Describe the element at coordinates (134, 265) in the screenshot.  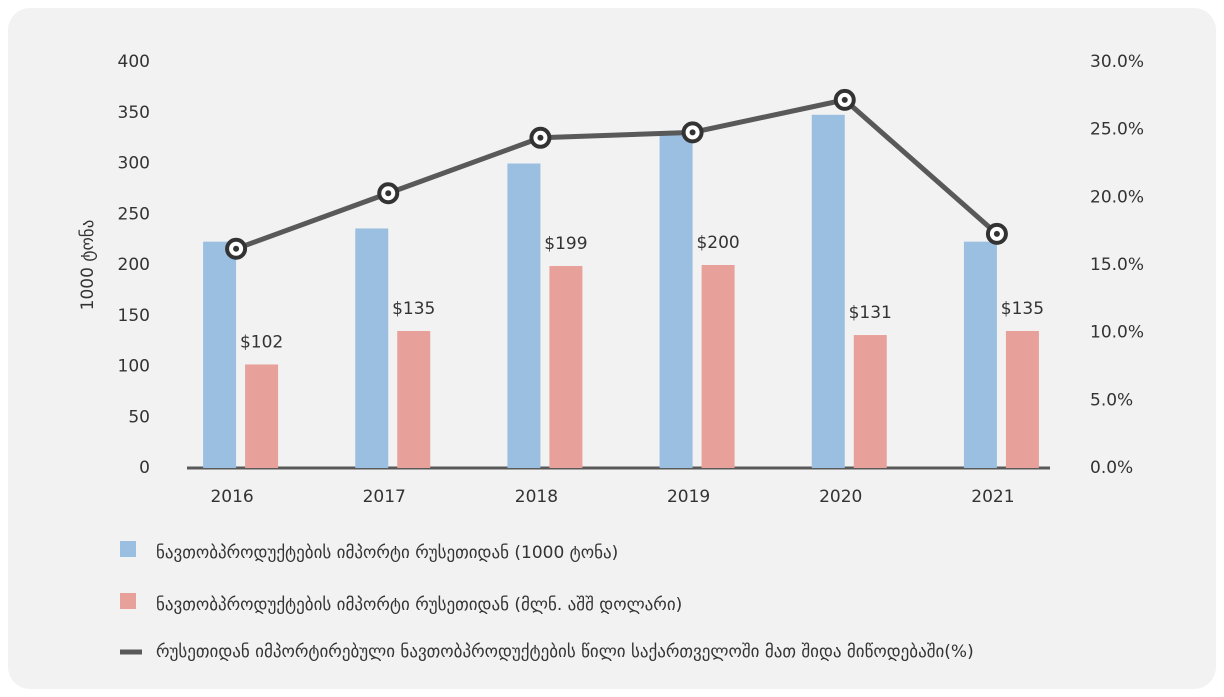
I see `y-tick-label: 200` at that location.